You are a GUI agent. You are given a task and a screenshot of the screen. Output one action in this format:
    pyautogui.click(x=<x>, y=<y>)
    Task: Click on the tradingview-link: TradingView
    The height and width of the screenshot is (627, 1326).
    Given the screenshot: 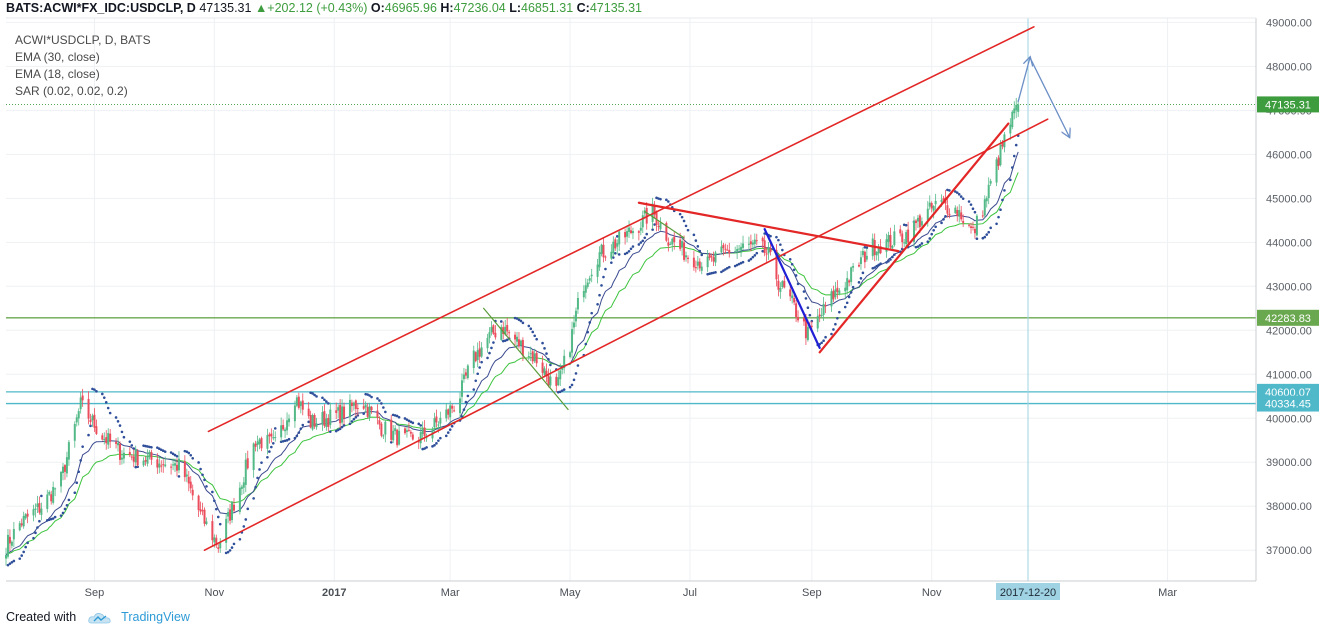 What is the action you would take?
    pyautogui.click(x=155, y=617)
    